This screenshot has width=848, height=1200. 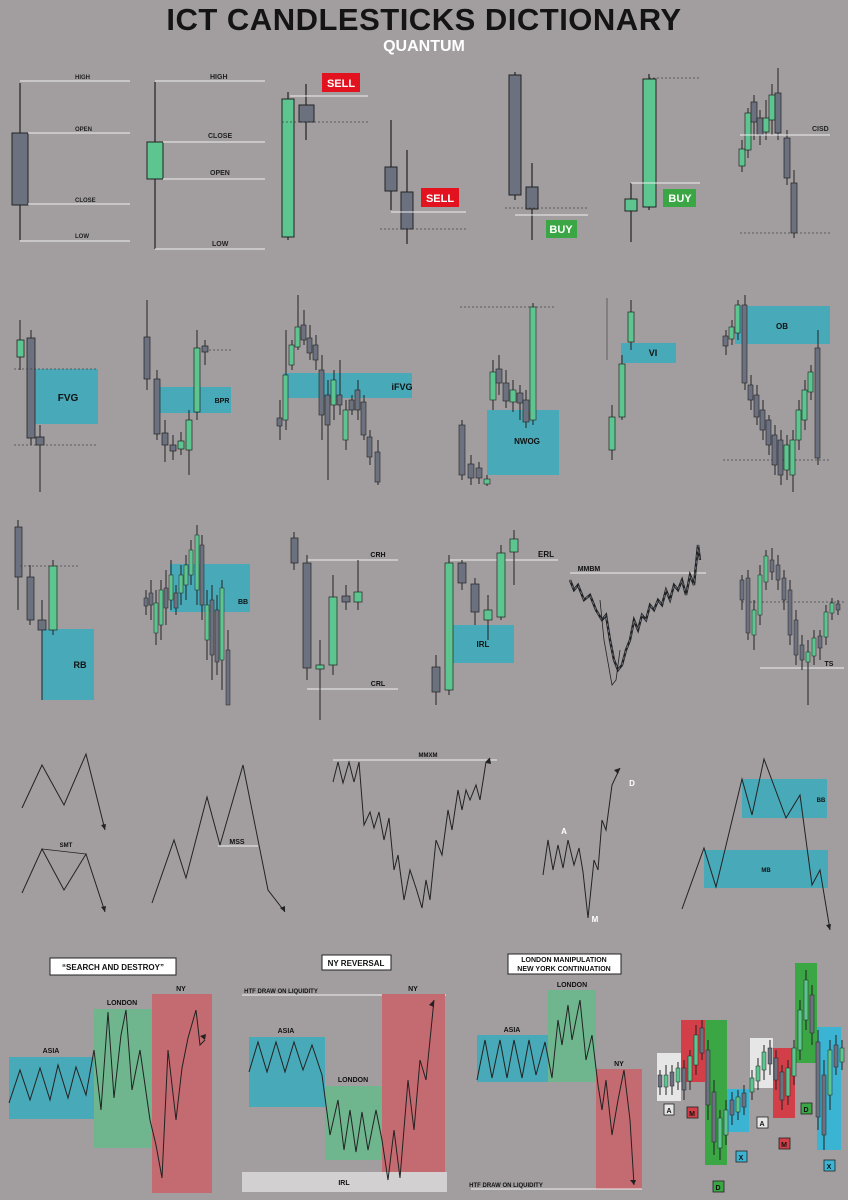 I want to click on ob-zone, so click(x=782, y=325).